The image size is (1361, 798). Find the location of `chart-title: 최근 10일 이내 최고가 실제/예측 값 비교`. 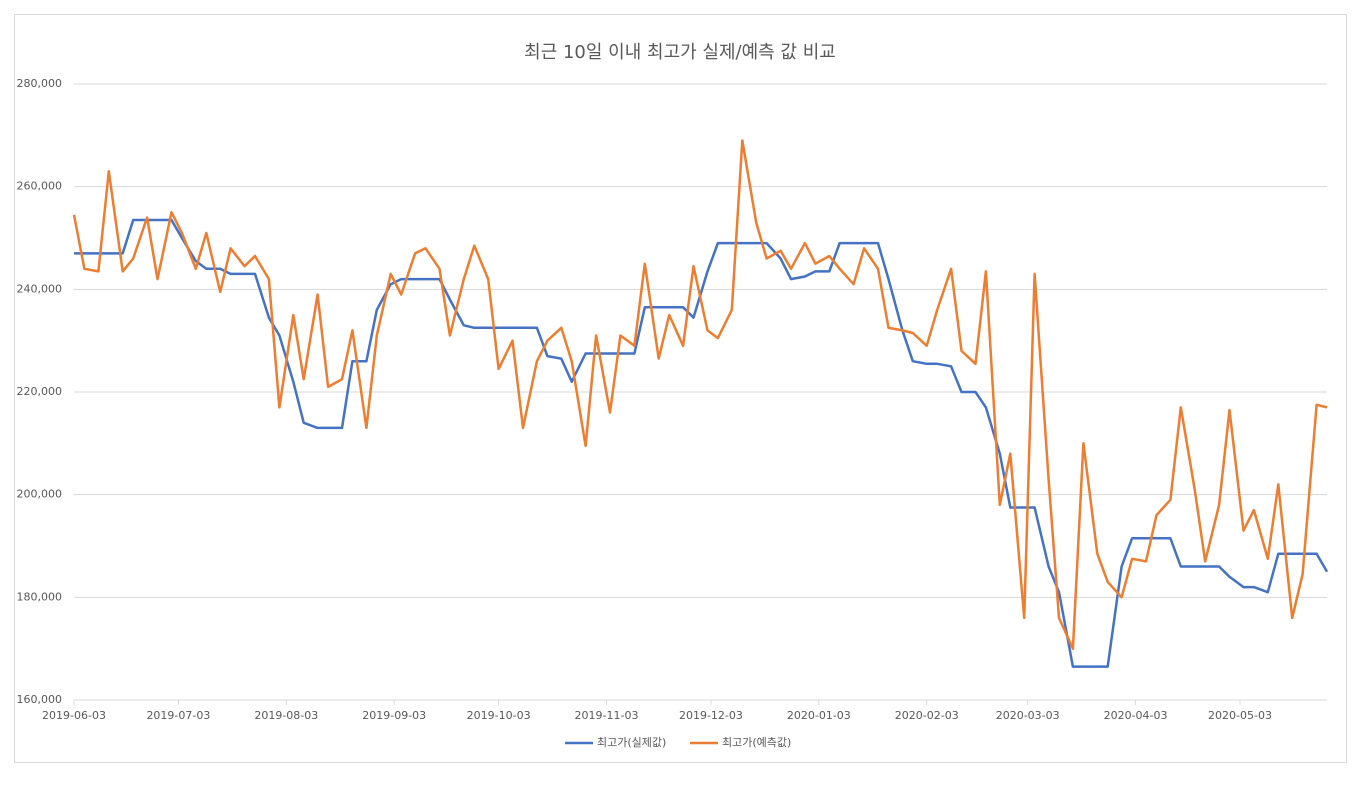

chart-title: 최근 10일 이내 최고가 실제/예측 값 비교 is located at coordinates (680, 52).